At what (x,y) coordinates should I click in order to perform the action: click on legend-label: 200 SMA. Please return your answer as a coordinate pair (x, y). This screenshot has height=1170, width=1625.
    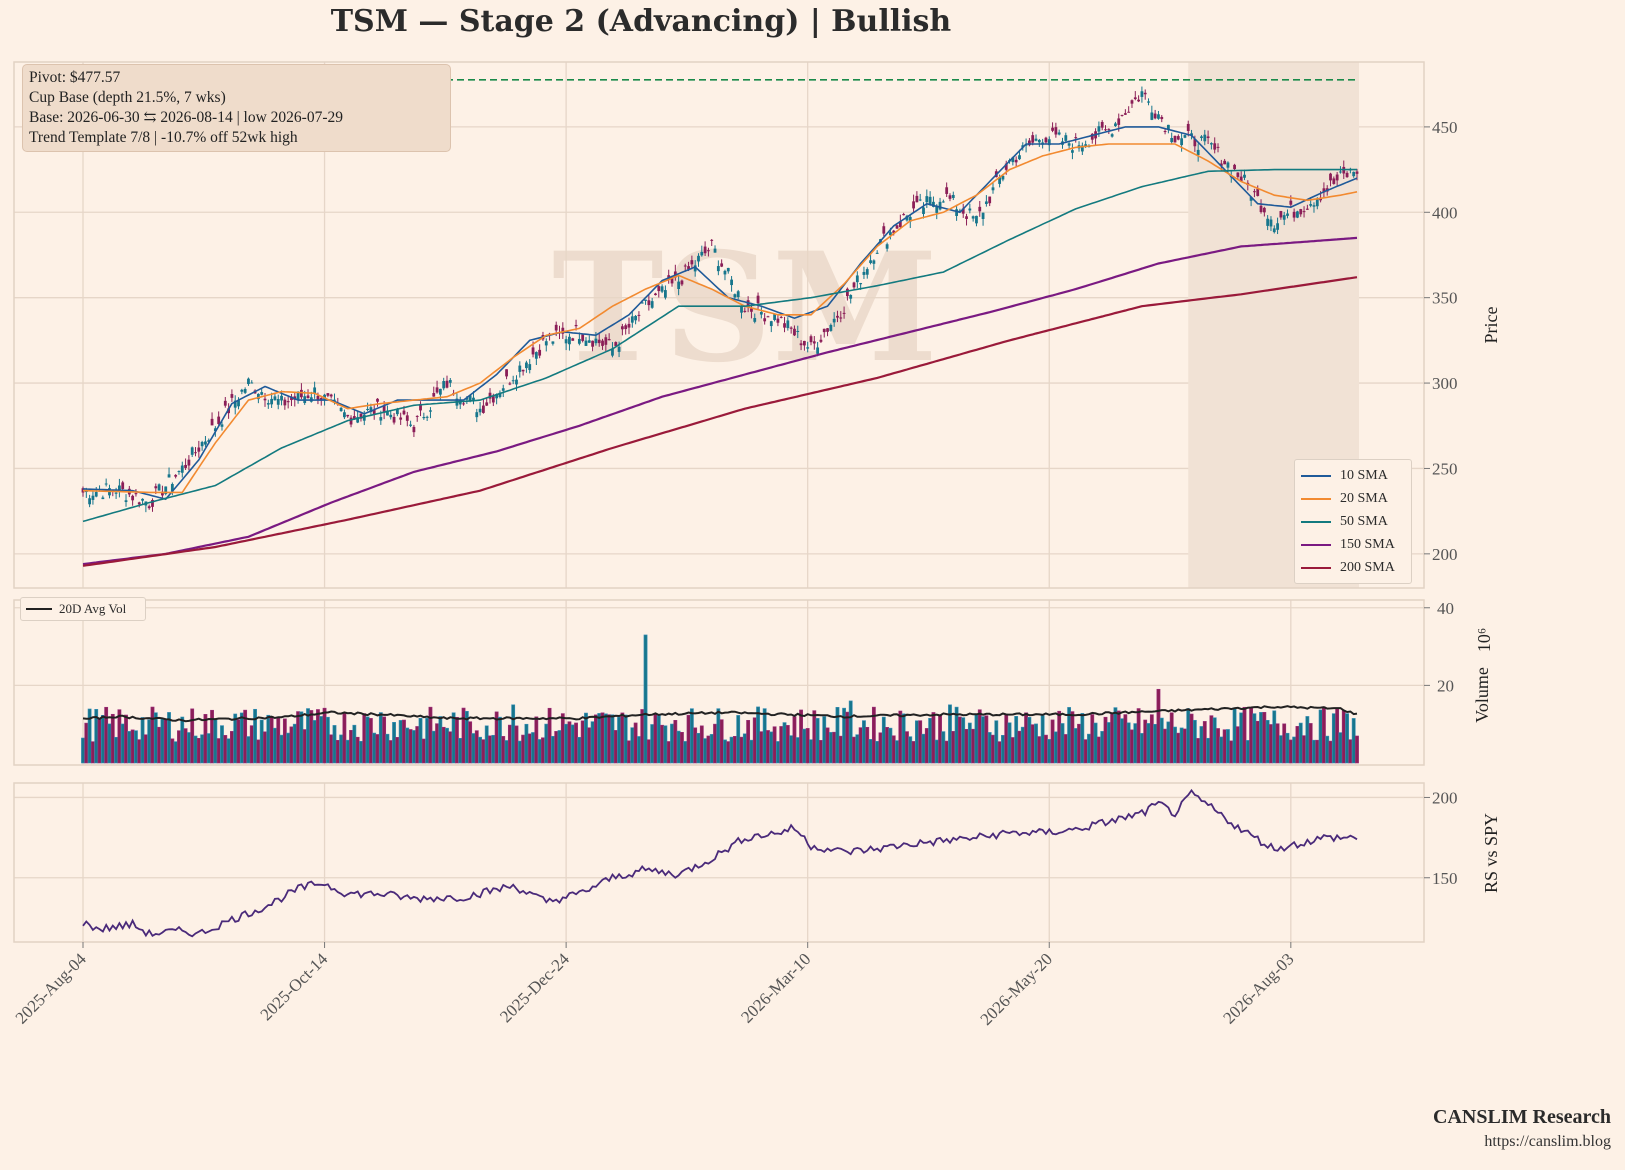
    Looking at the image, I should click on (1367, 567).